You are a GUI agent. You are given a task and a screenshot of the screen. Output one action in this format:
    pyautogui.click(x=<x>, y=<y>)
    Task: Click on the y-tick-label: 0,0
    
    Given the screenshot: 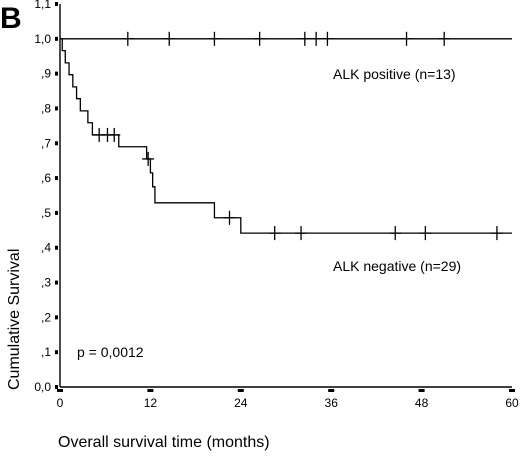 What is the action you would take?
    pyautogui.click(x=42, y=387)
    